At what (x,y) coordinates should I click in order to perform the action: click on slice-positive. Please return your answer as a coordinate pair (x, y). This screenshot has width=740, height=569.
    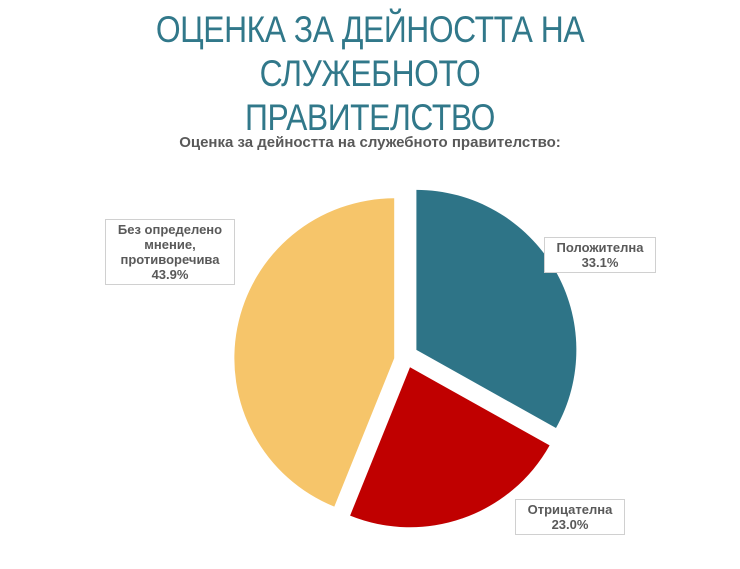
    Looking at the image, I should click on (496, 308).